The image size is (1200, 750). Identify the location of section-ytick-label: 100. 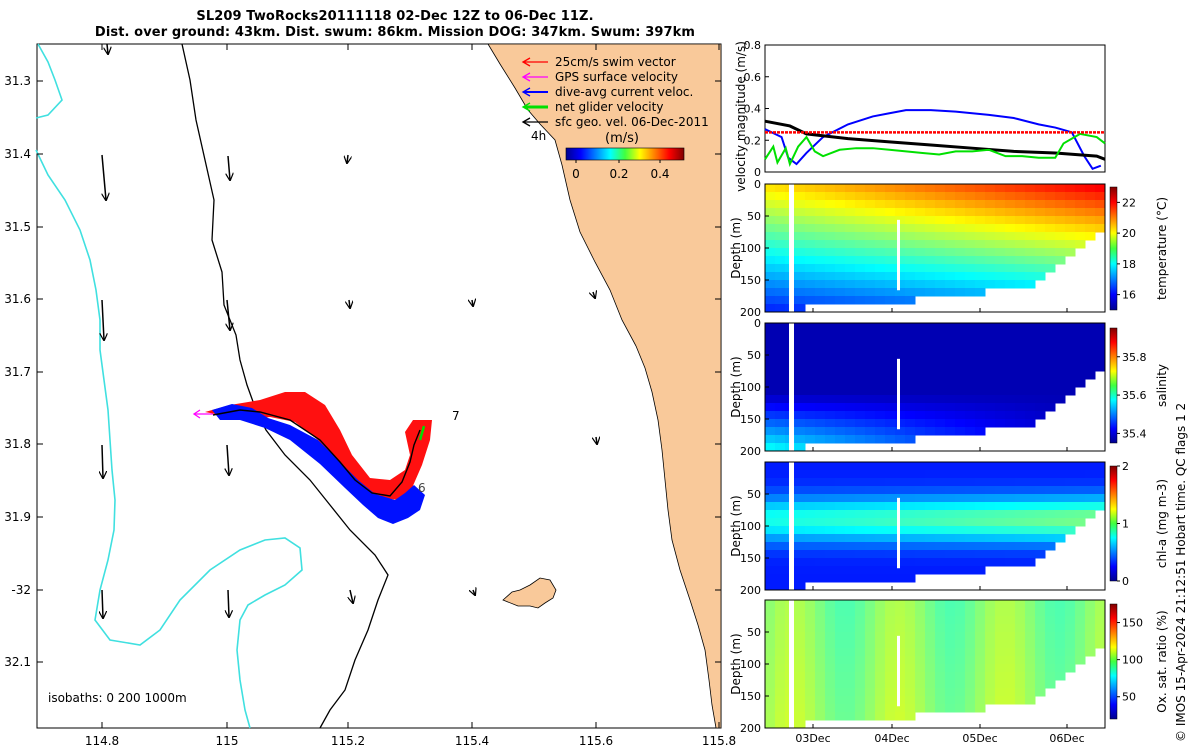
(750, 248).